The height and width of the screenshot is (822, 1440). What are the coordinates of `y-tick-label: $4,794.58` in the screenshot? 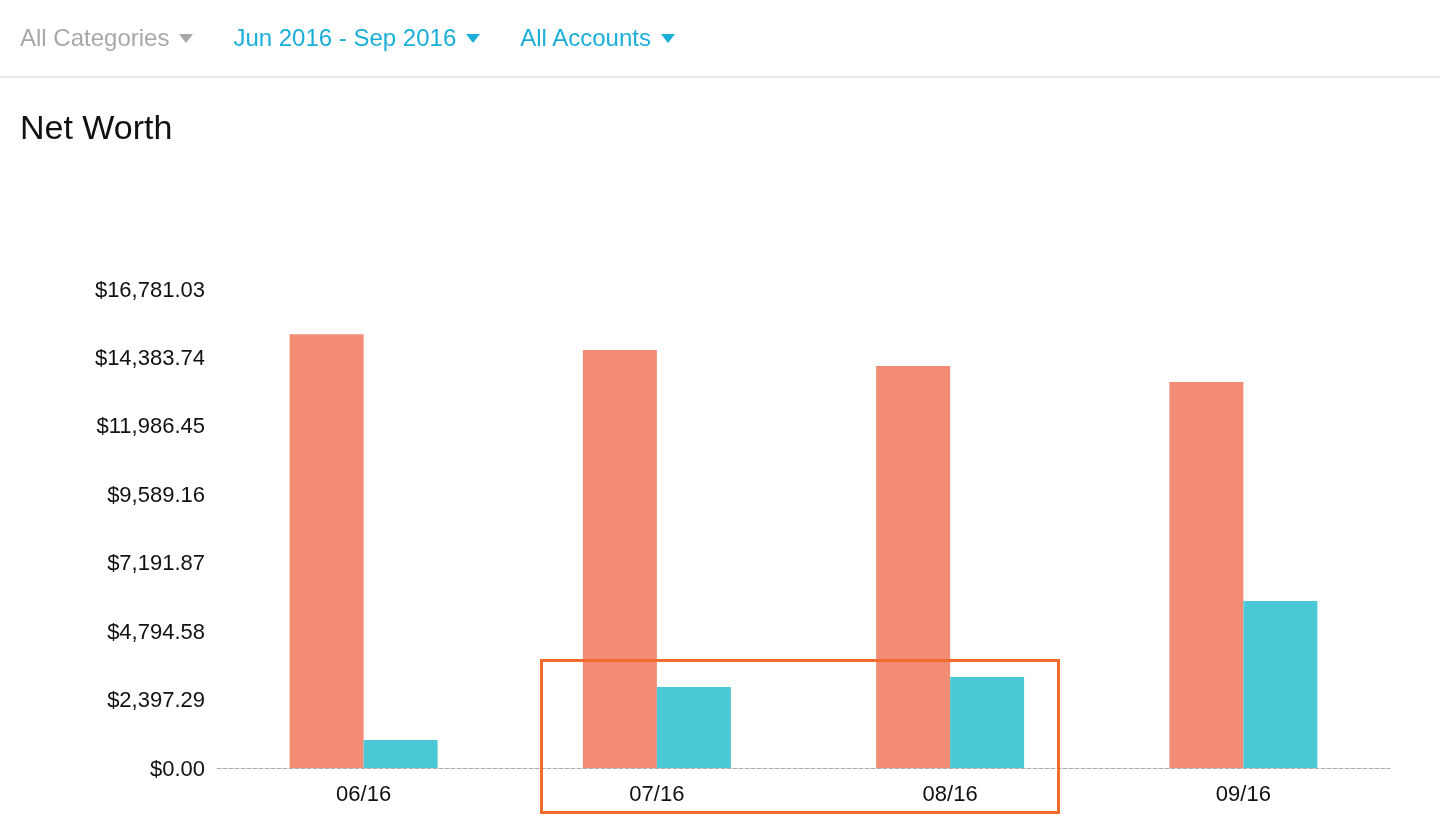 It's located at (156, 631).